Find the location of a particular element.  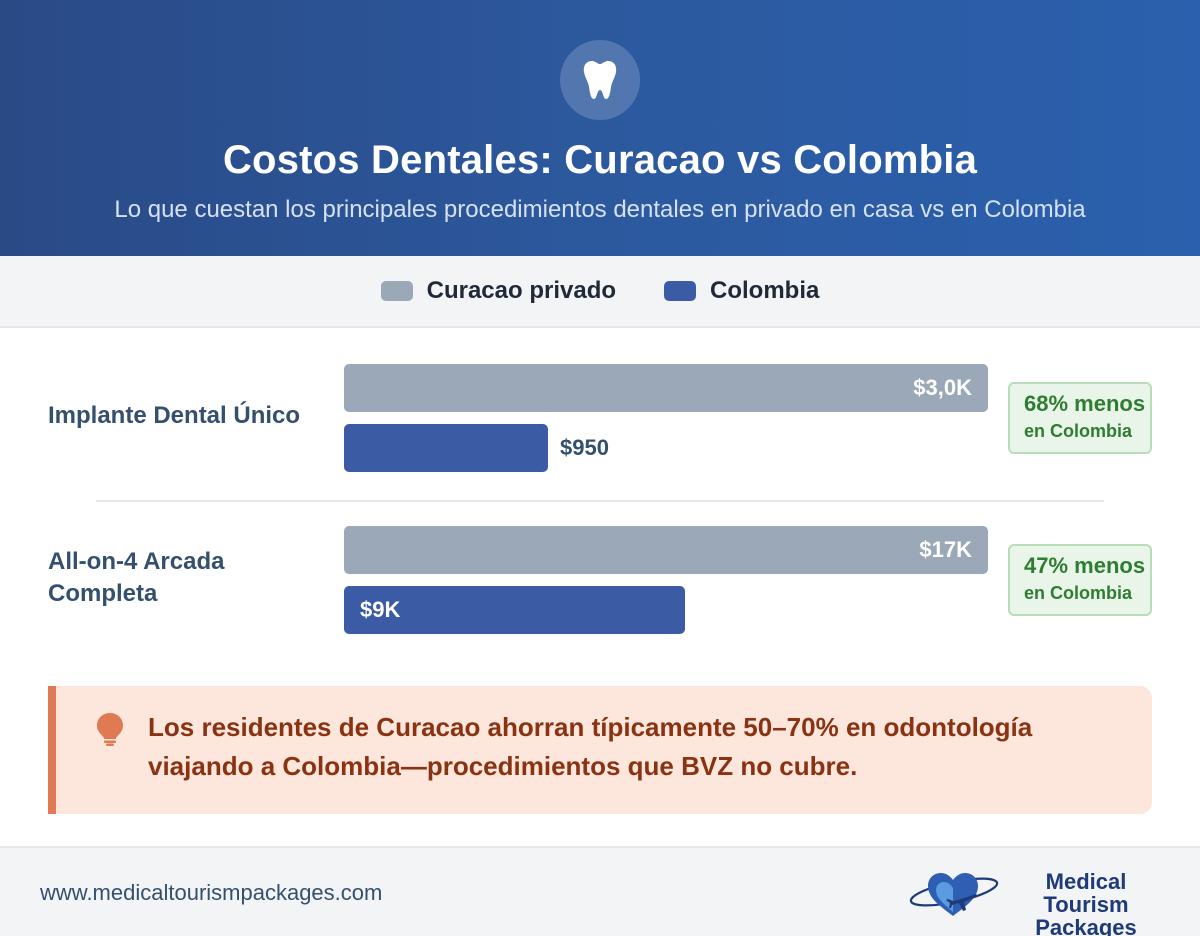

savings-percent: 47% menos is located at coordinates (1085, 565).